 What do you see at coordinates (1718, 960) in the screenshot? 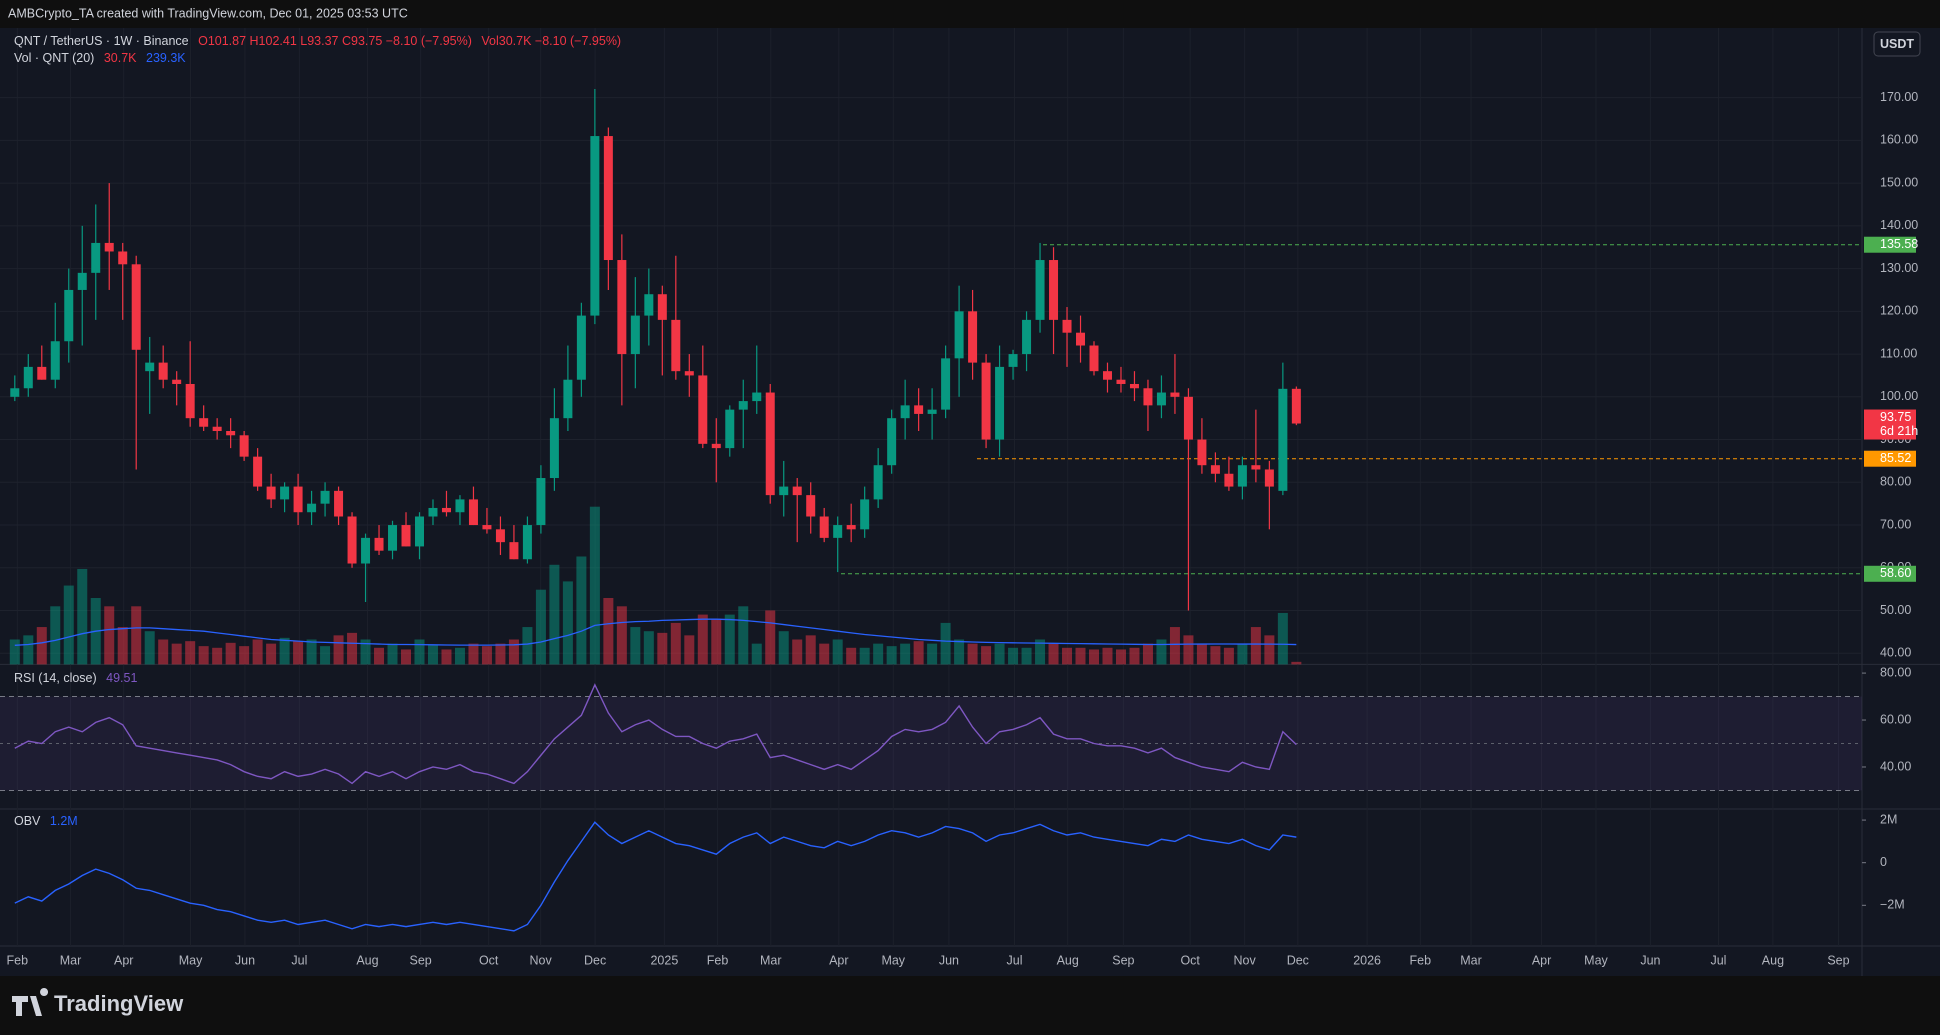
I see `x-tick-label: Jul` at bounding box center [1718, 960].